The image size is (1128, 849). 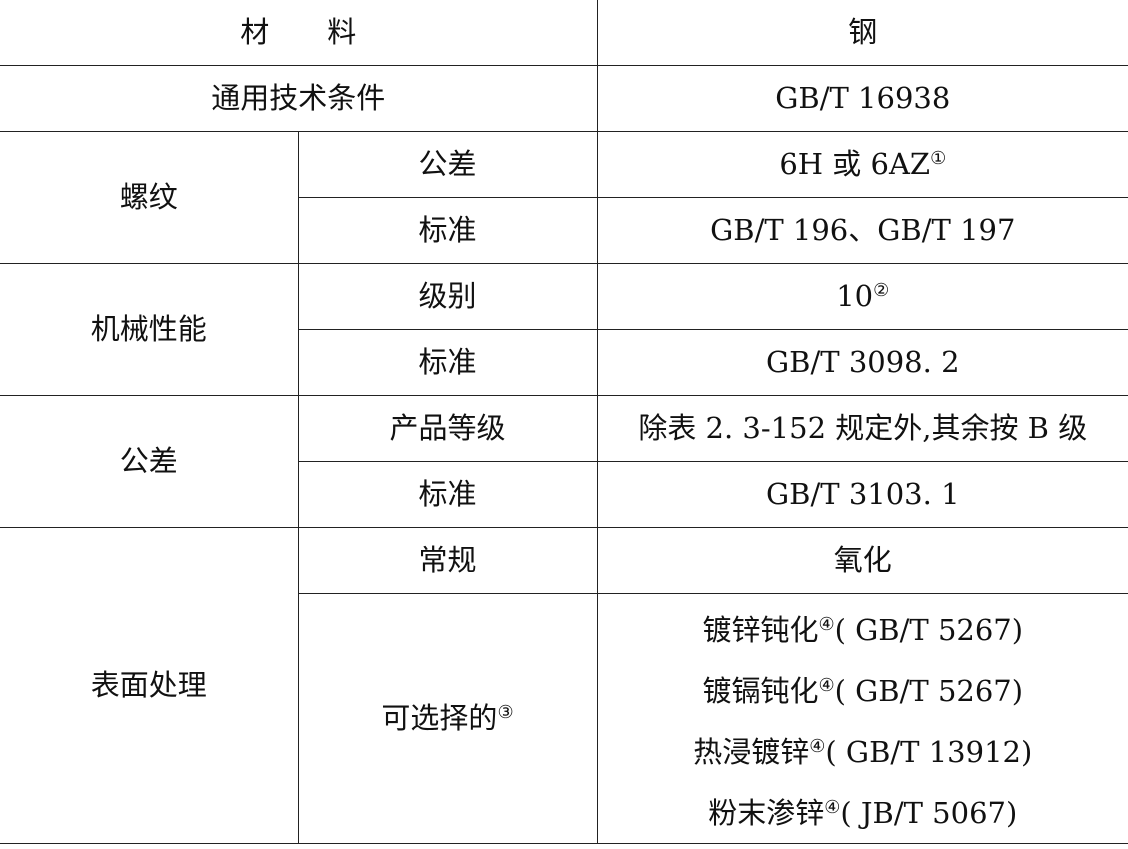 I want to click on table-row: 标准 GB/T 3103. 1, so click(x=564, y=494).